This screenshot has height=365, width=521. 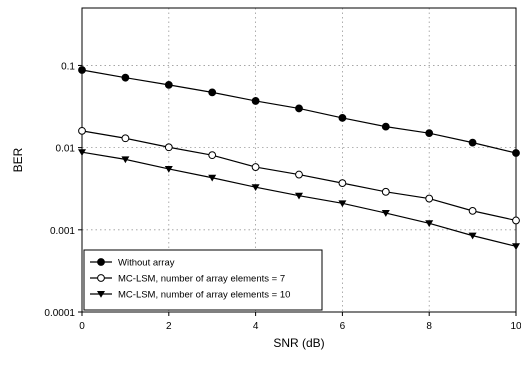 What do you see at coordinates (343, 326) in the screenshot?
I see `x-tick-label: 6` at bounding box center [343, 326].